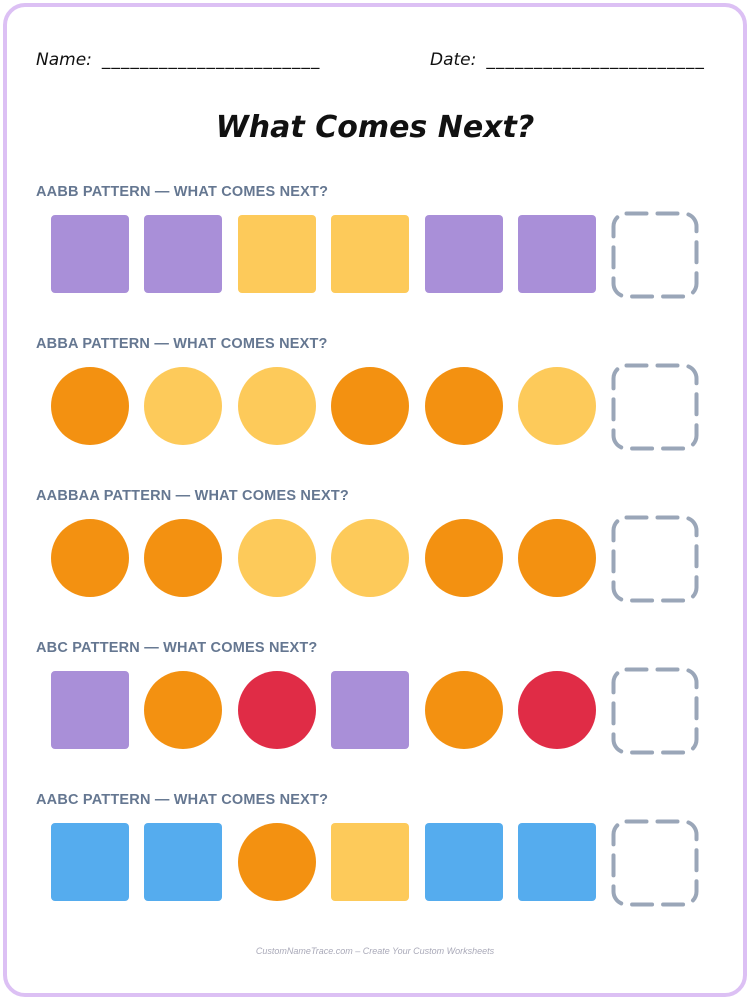 This screenshot has width=750, height=1000. I want to click on pattern-label: ABBA PATTERN — WHAT COMES NEXT?, so click(182, 344).